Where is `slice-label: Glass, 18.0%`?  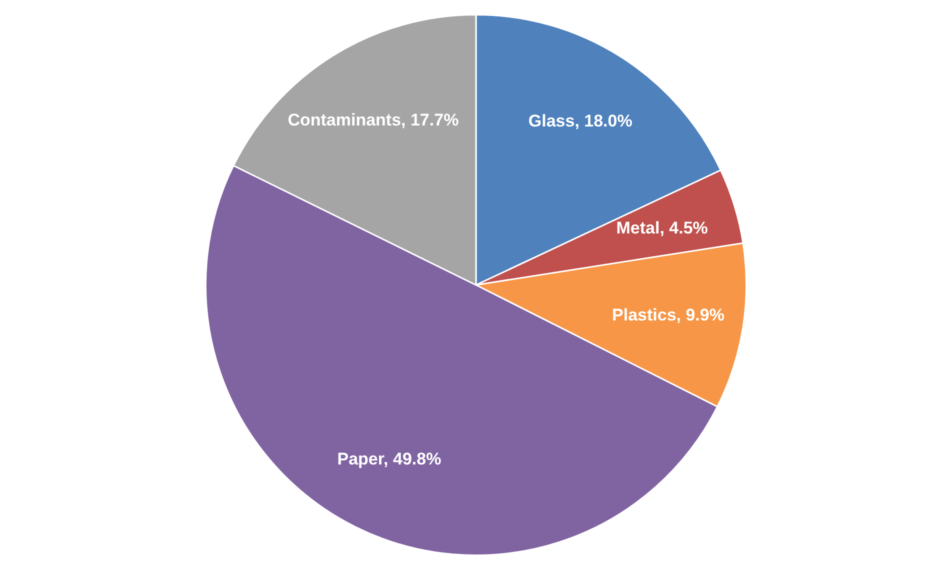 slice-label: Glass, 18.0% is located at coordinates (580, 120).